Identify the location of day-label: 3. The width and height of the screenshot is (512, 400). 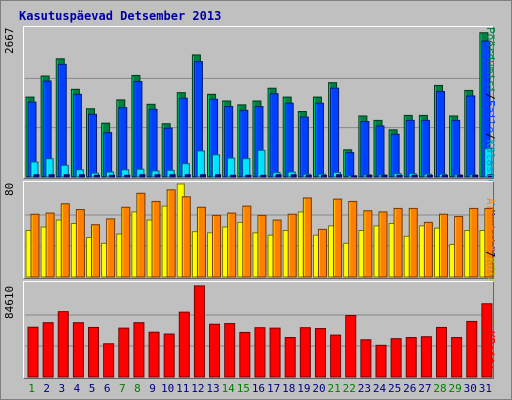
(61, 388).